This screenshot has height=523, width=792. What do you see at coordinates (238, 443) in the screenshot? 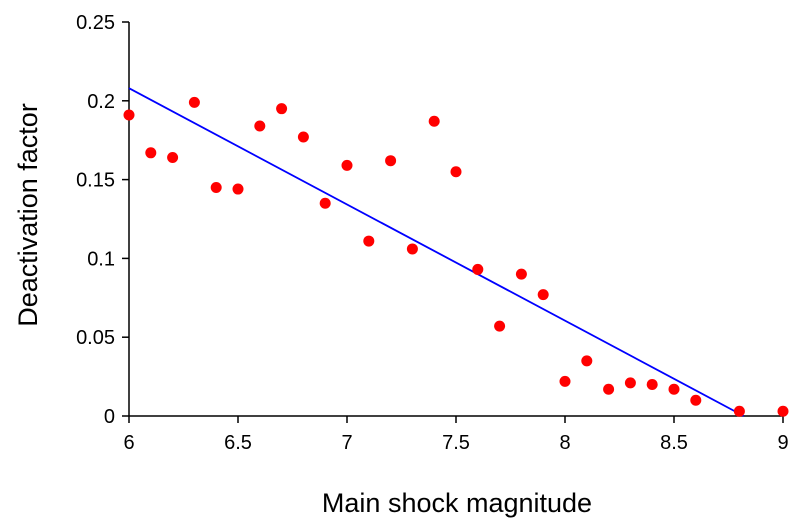
I see `x-tick-label: 6.5` at bounding box center [238, 443].